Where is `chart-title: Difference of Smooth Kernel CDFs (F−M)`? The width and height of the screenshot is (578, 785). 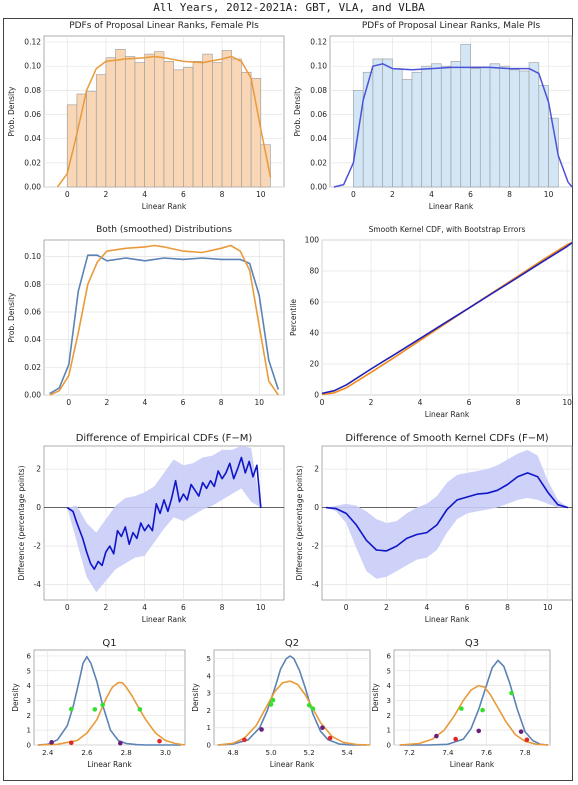
chart-title: Difference of Smooth Kernel CDFs (F−M) is located at coordinates (446, 438).